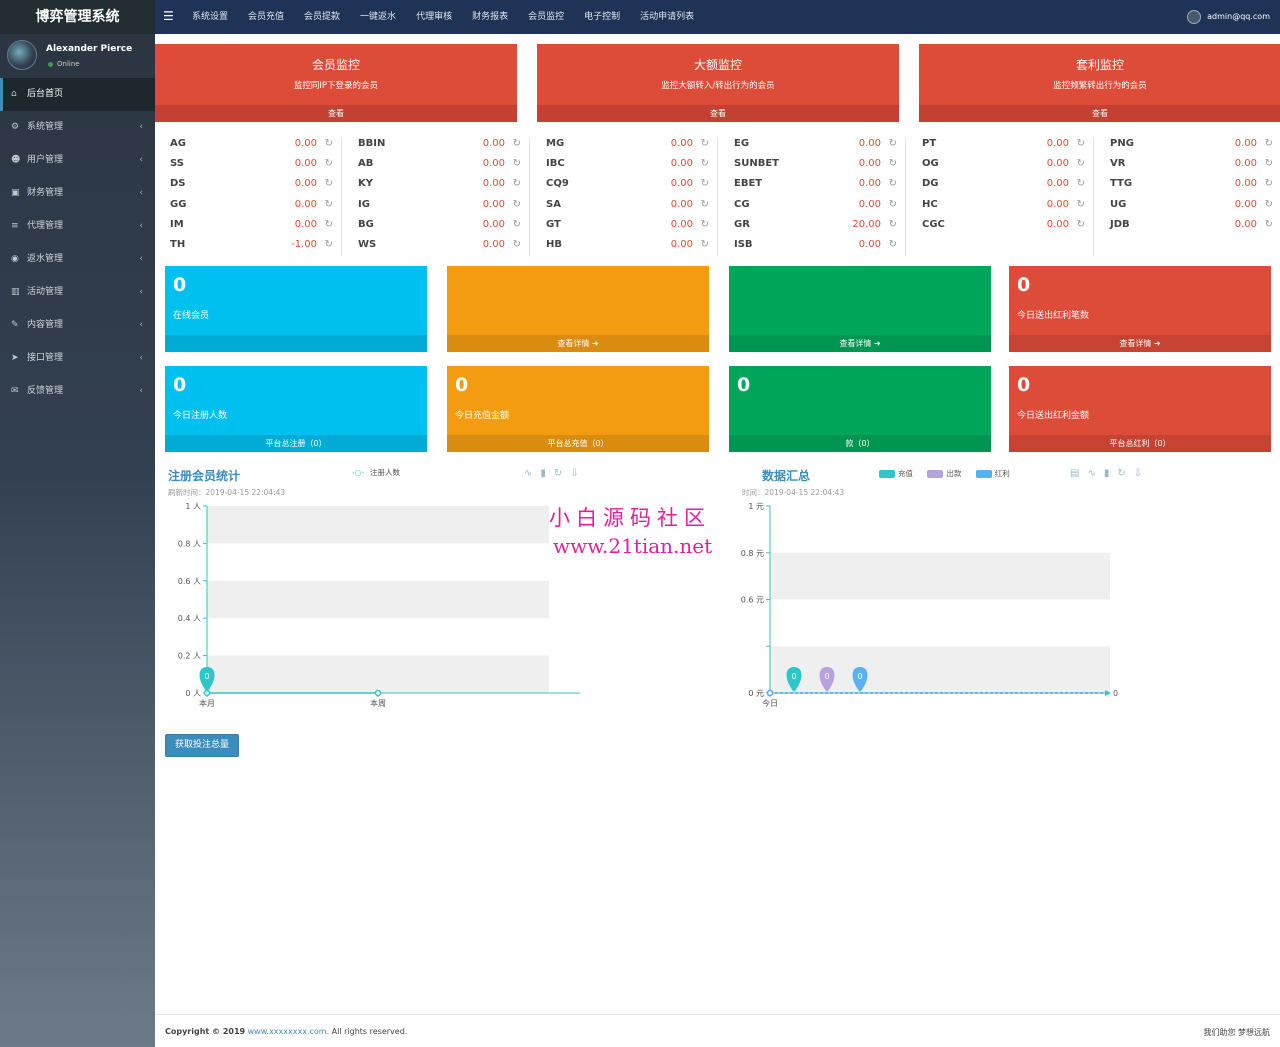 This screenshot has width=1280, height=1047. What do you see at coordinates (77, 259) in the screenshot?
I see `sidebar-item-rebate: ◉ 返水管理 ‹` at bounding box center [77, 259].